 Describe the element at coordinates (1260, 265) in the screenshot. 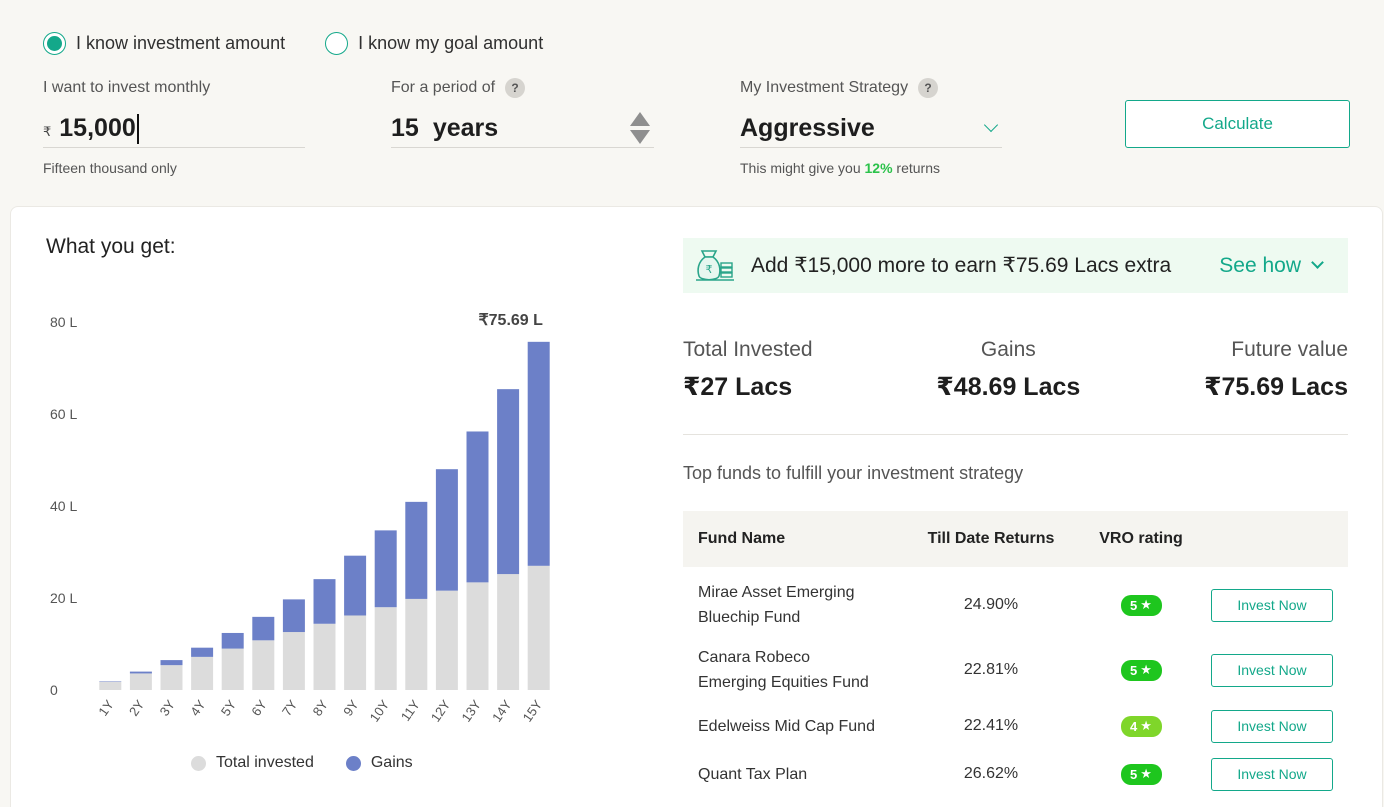

I see `see-how-label: See how` at that location.